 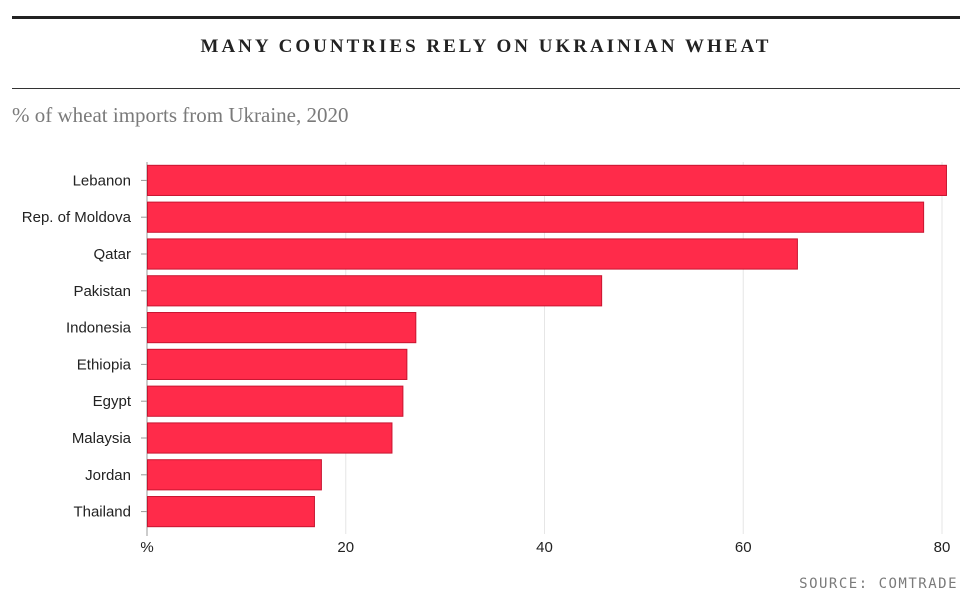 What do you see at coordinates (486, 88) in the screenshot?
I see `title-divider` at bounding box center [486, 88].